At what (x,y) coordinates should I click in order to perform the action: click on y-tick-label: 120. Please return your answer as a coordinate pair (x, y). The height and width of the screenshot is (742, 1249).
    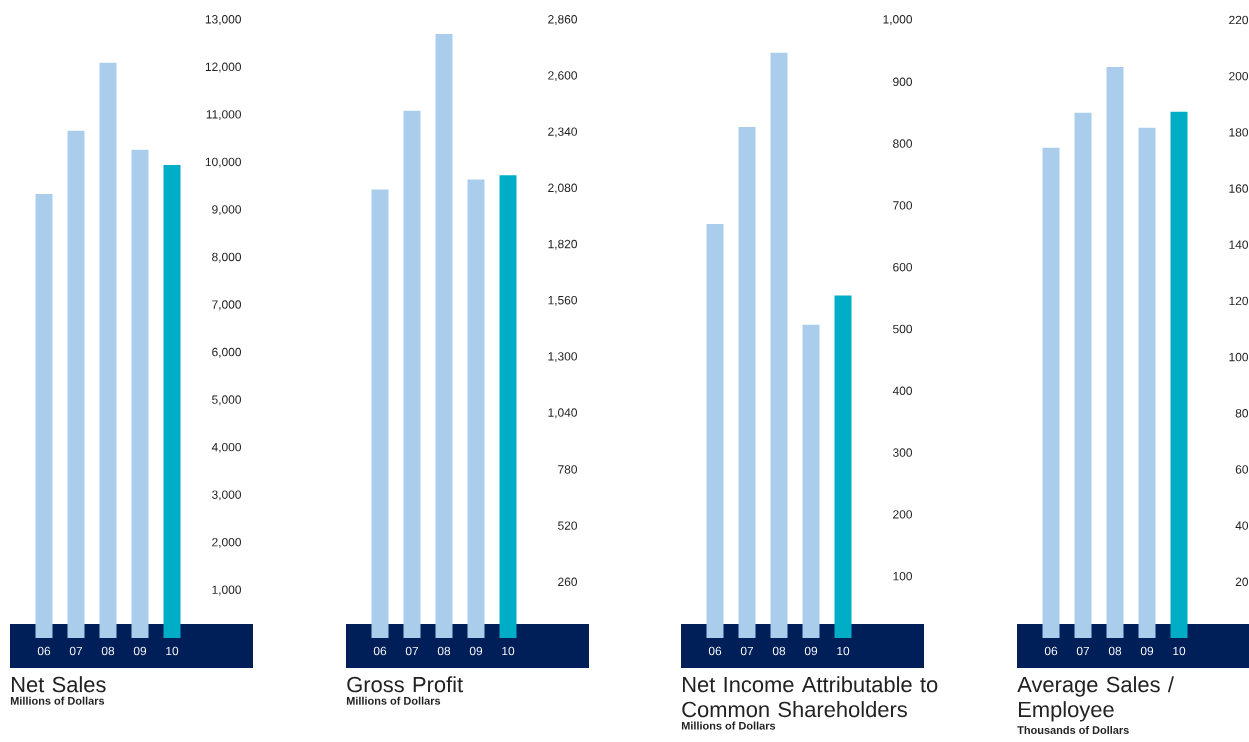
    Looking at the image, I should click on (1239, 301).